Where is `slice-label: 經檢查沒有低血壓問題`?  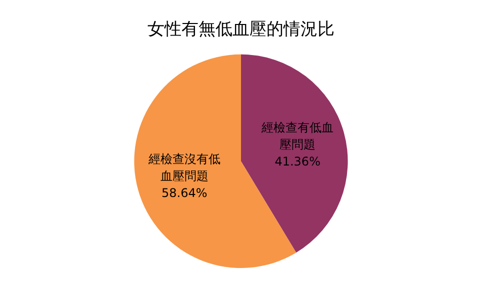
slice-label: 經檢查沒有低血壓問題 is located at coordinates (183, 168).